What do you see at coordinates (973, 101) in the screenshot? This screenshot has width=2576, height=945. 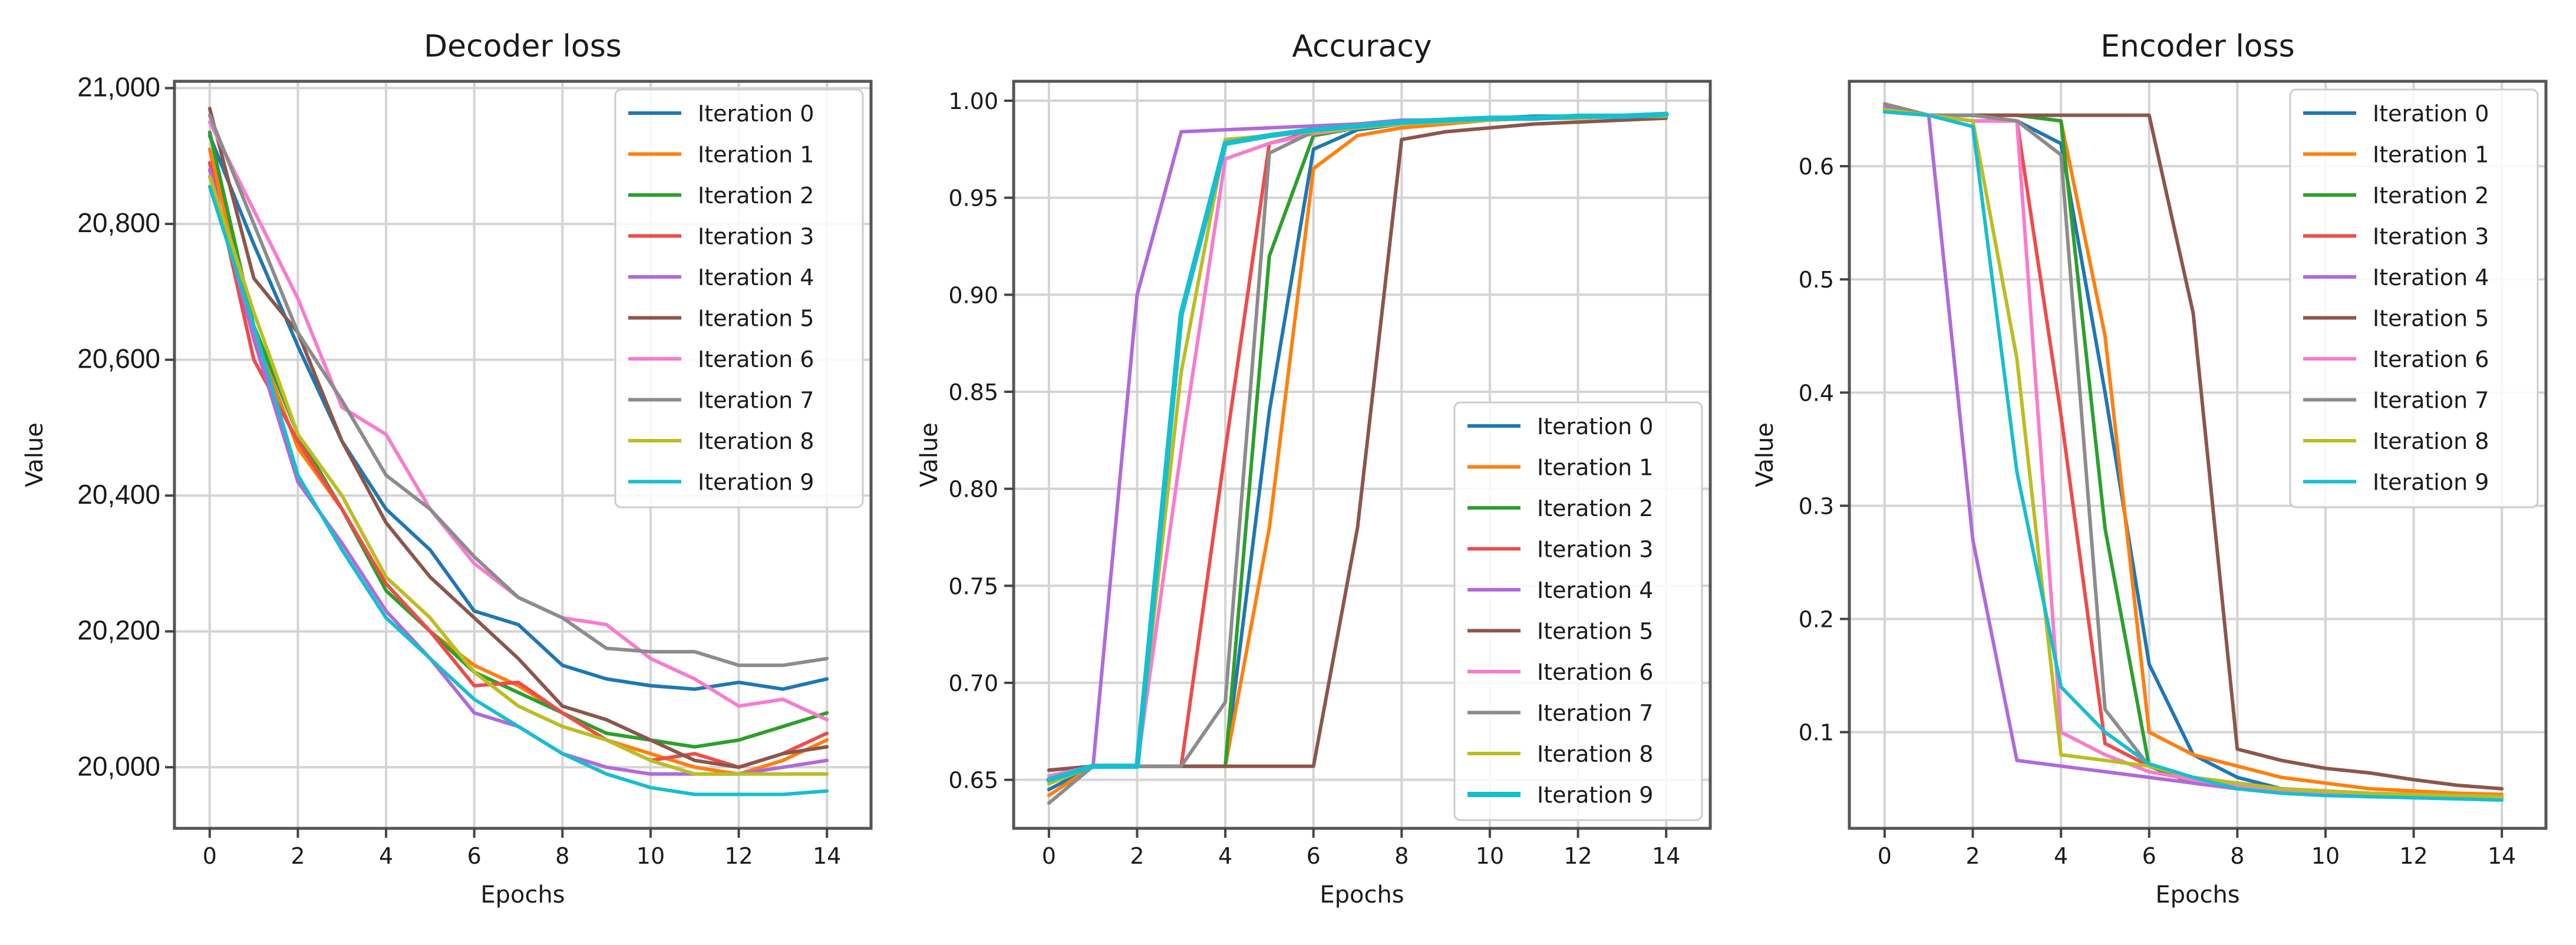 I see `y-tick-label: 1.00` at bounding box center [973, 101].